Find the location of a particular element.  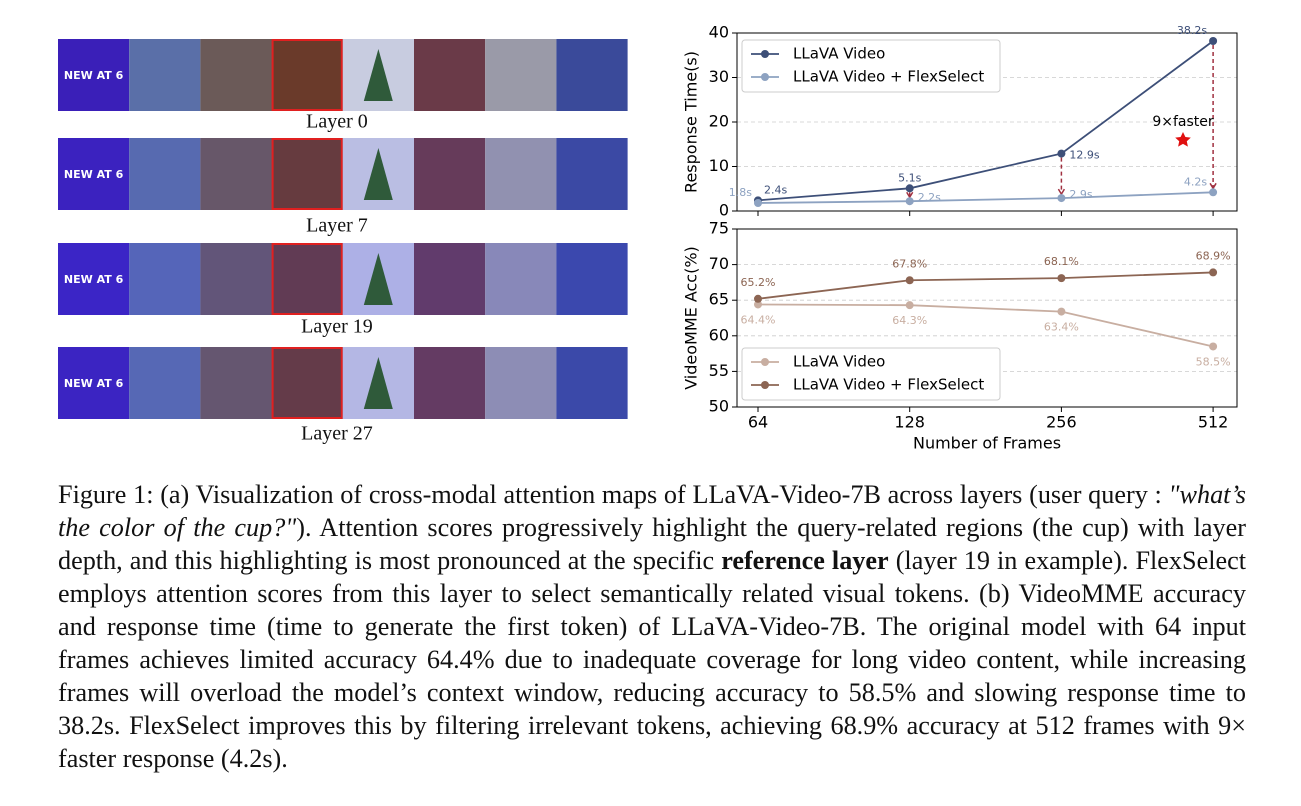

y-tick-label: 65 is located at coordinates (719, 299).